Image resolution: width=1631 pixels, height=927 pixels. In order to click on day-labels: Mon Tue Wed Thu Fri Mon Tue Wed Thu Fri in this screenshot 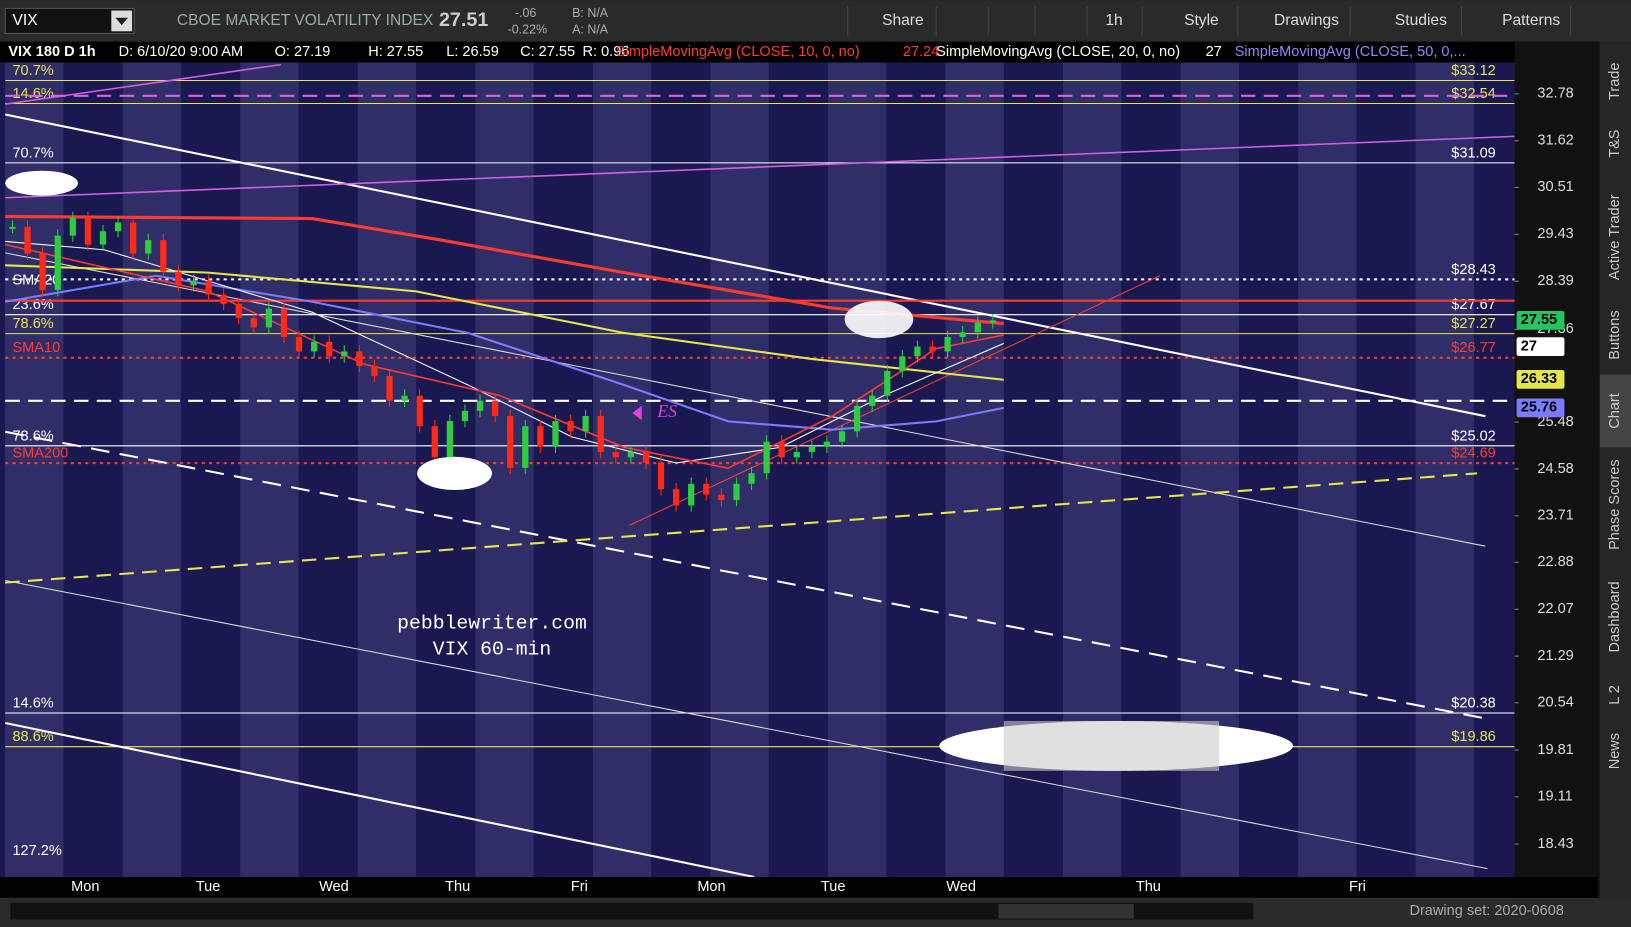, I will do `click(718, 887)`.